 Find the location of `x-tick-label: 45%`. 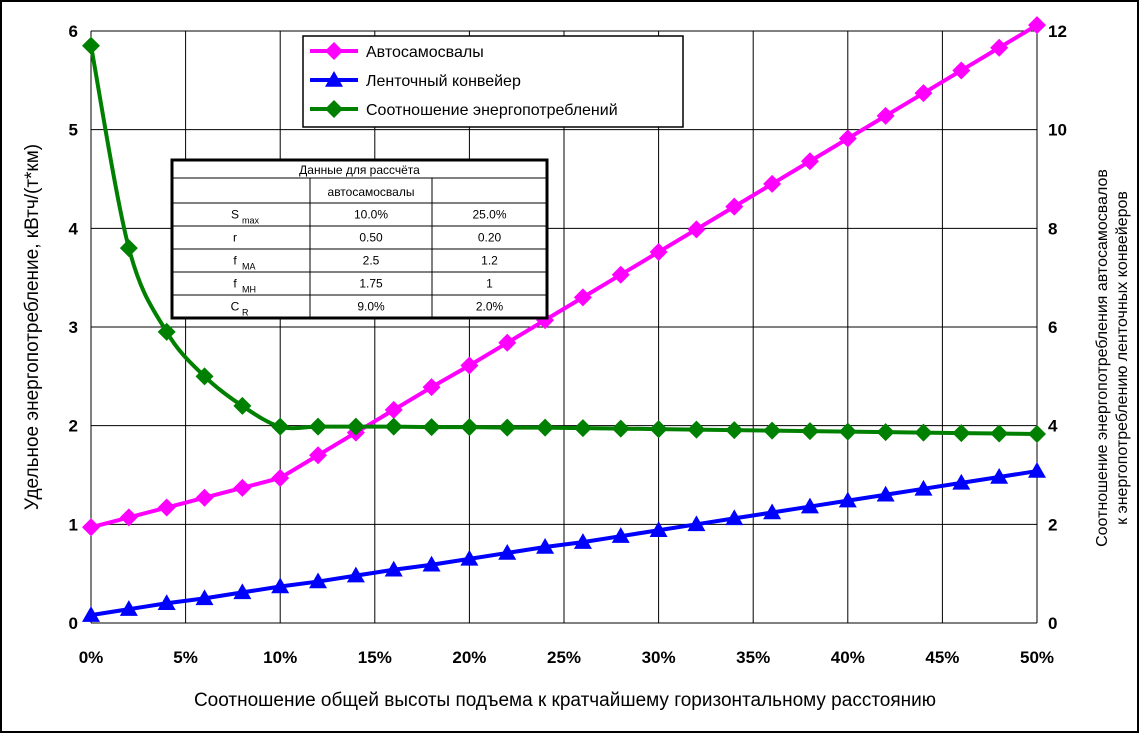

x-tick-label: 45% is located at coordinates (942, 657).